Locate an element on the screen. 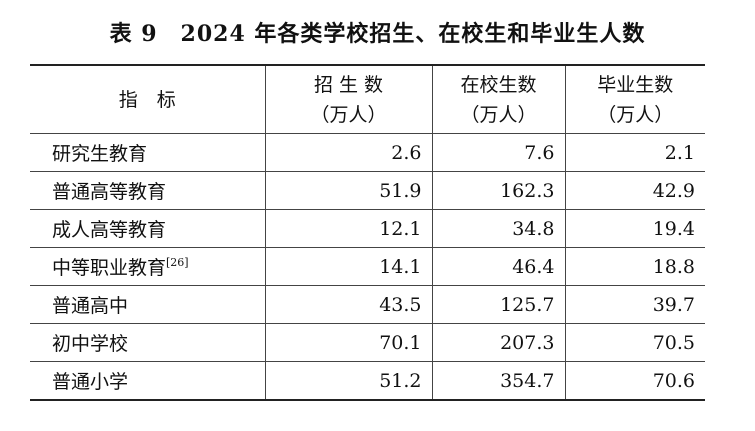 This screenshot has height=431, width=755. row-label: 普通高中 is located at coordinates (148, 304).